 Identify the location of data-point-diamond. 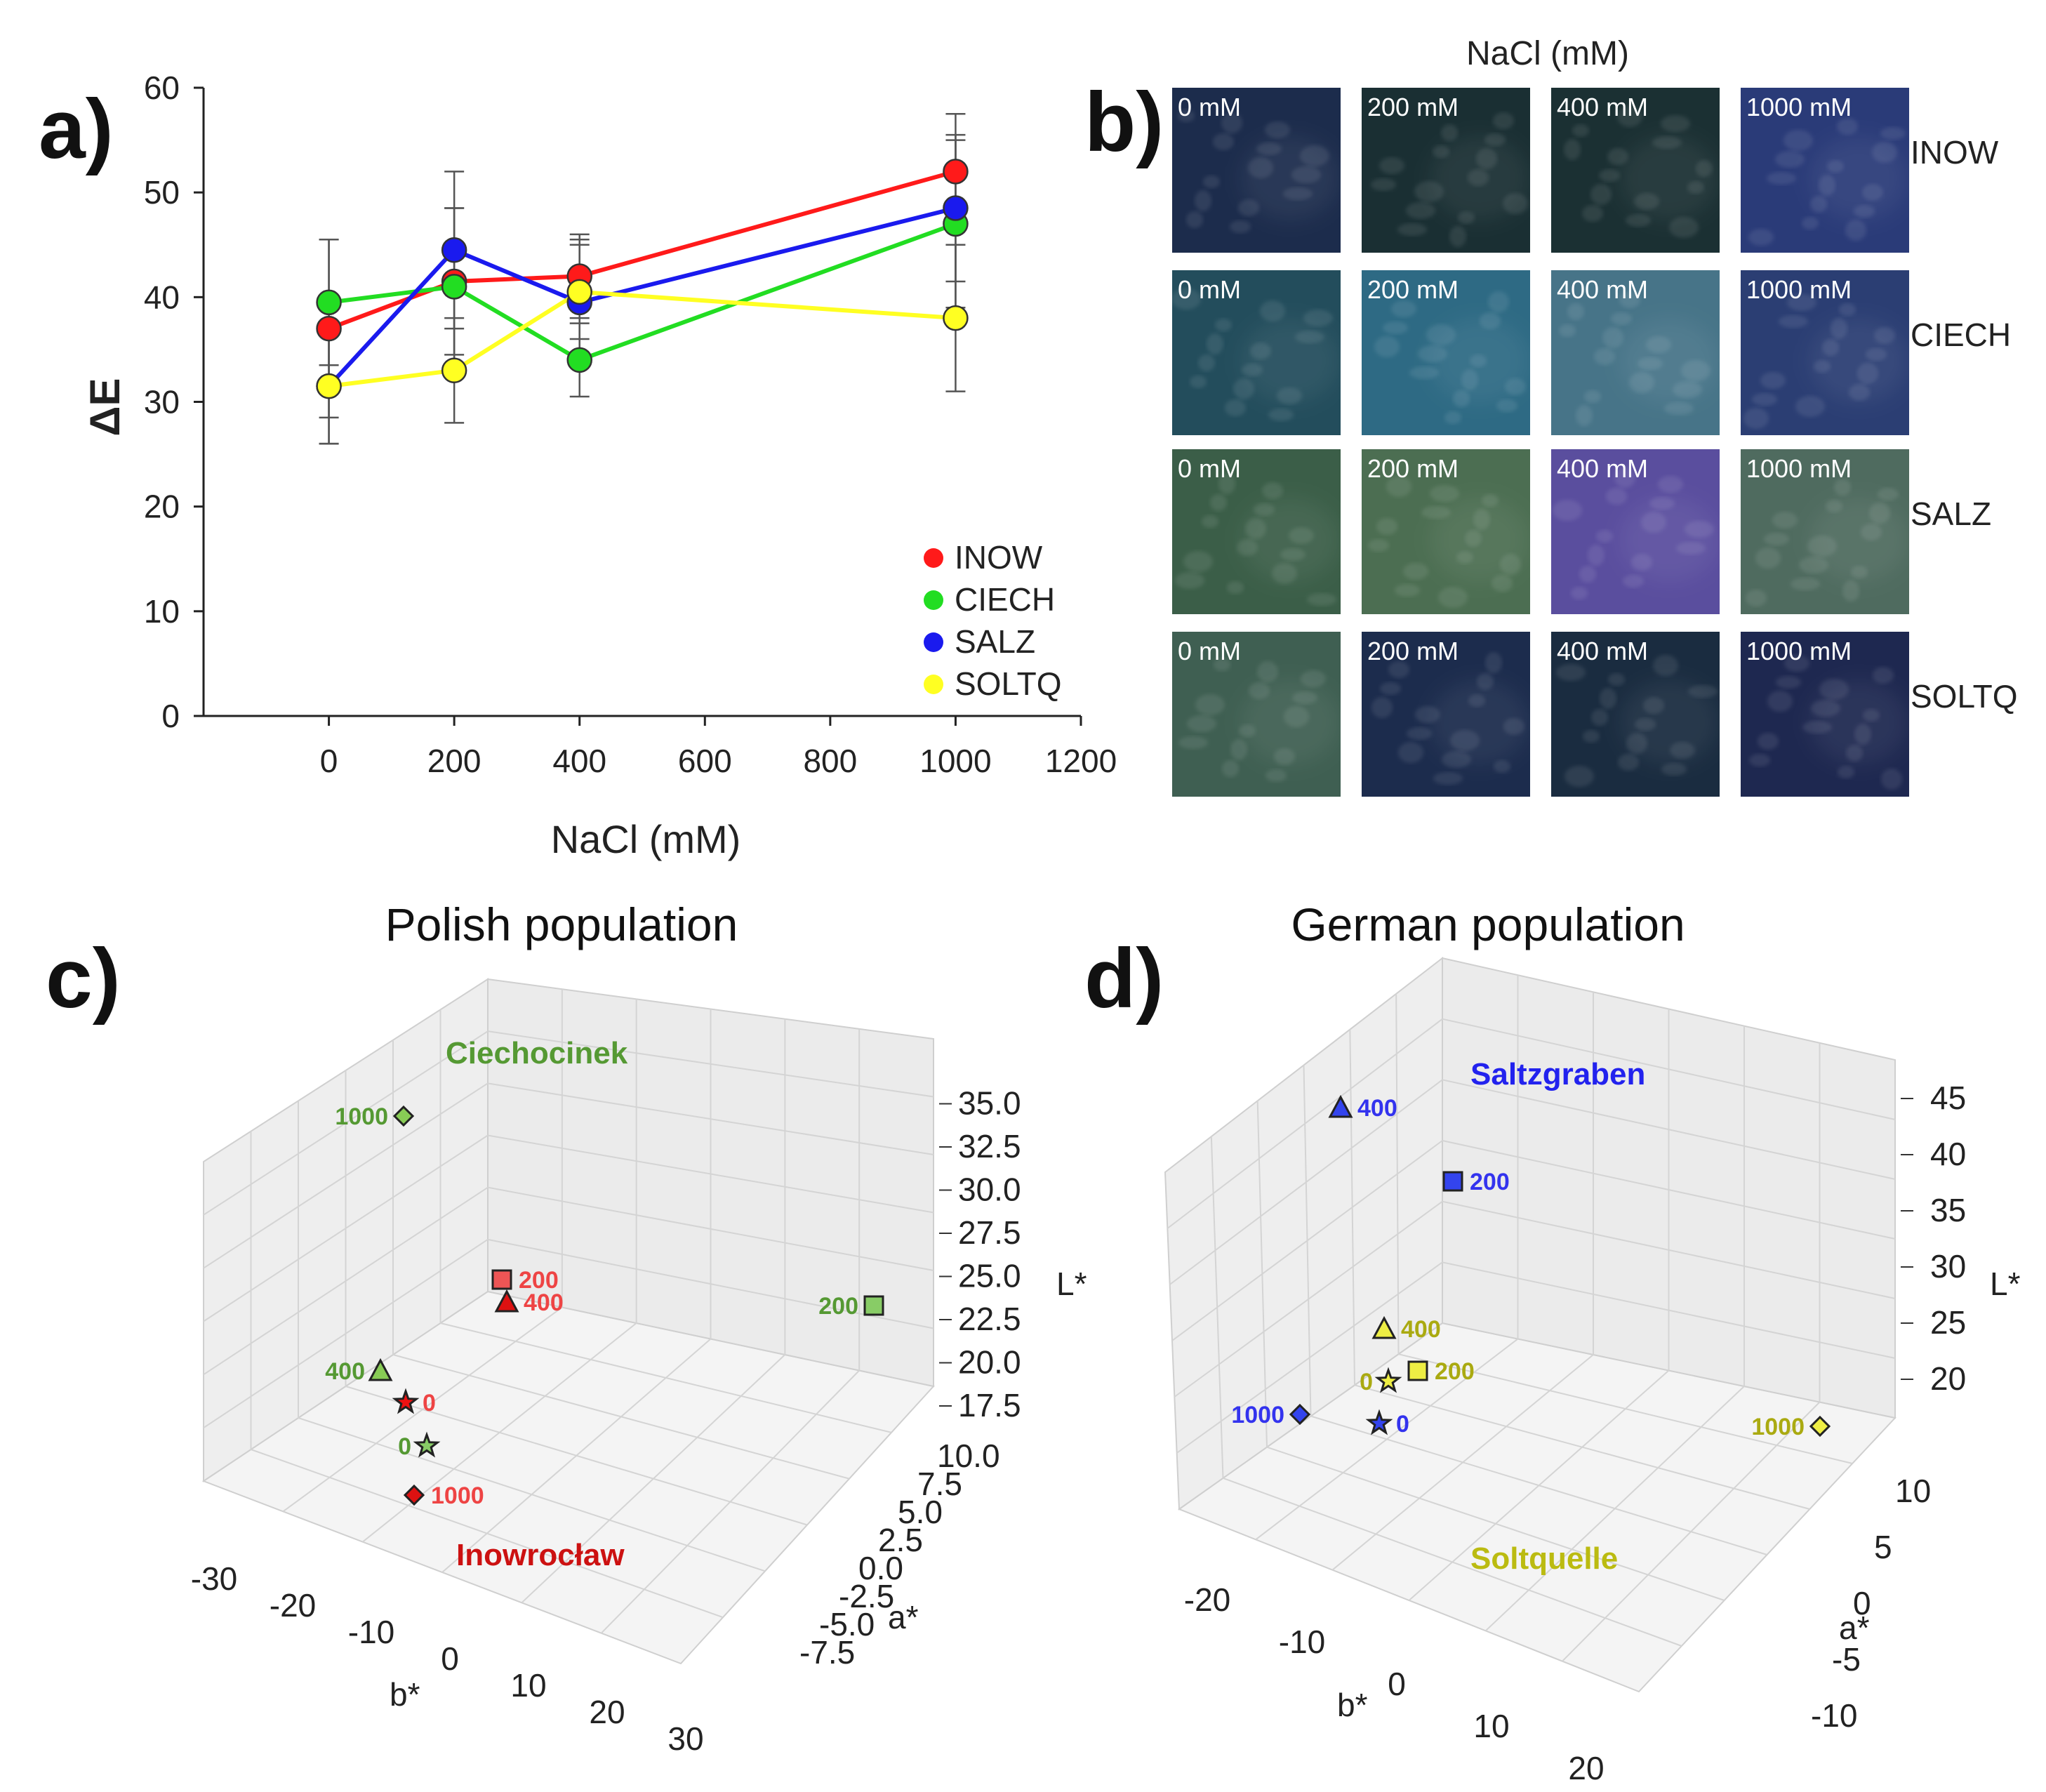
(1820, 1426).